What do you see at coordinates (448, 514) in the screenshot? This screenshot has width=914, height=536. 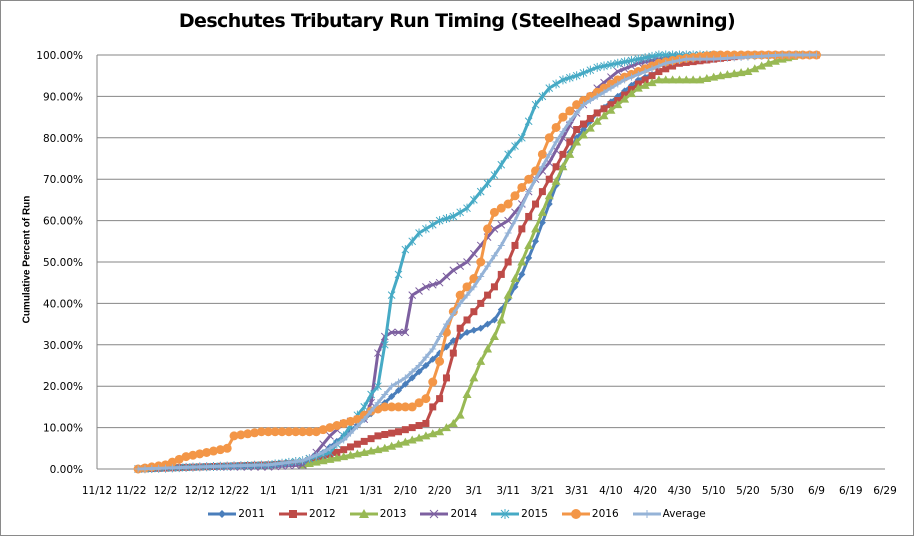 I see `legend-item-2014: 2014` at bounding box center [448, 514].